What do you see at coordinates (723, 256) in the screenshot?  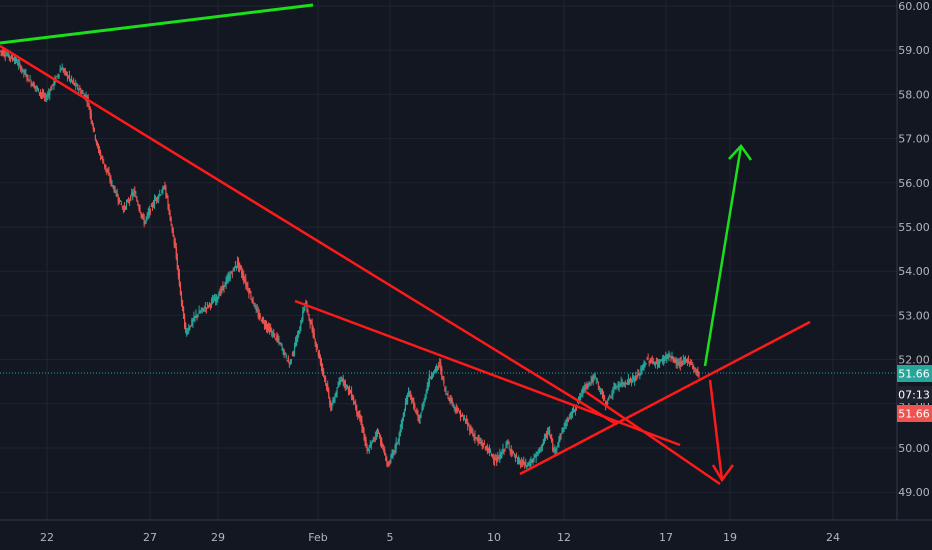 I see `green-up-arrow-shaft` at bounding box center [723, 256].